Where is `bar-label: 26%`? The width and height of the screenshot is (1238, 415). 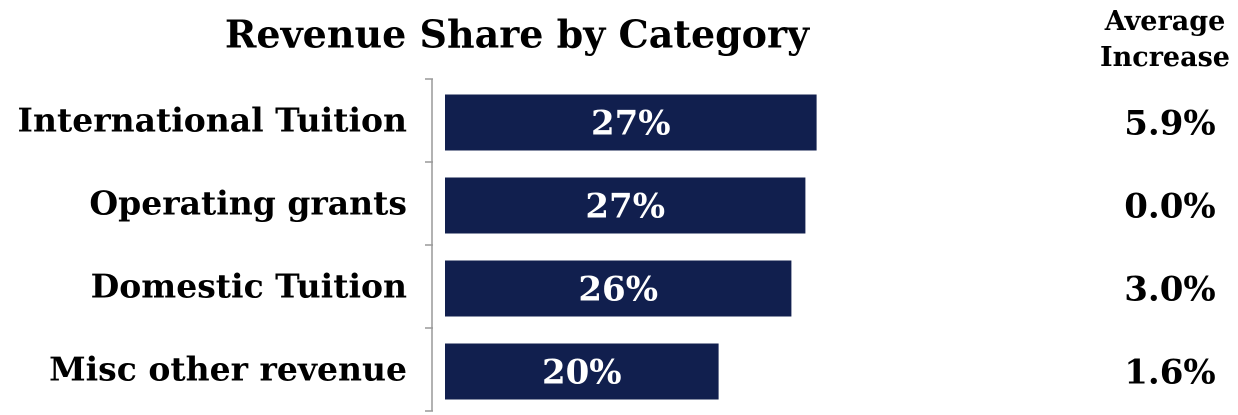
bar-label: 26% is located at coordinates (618, 290).